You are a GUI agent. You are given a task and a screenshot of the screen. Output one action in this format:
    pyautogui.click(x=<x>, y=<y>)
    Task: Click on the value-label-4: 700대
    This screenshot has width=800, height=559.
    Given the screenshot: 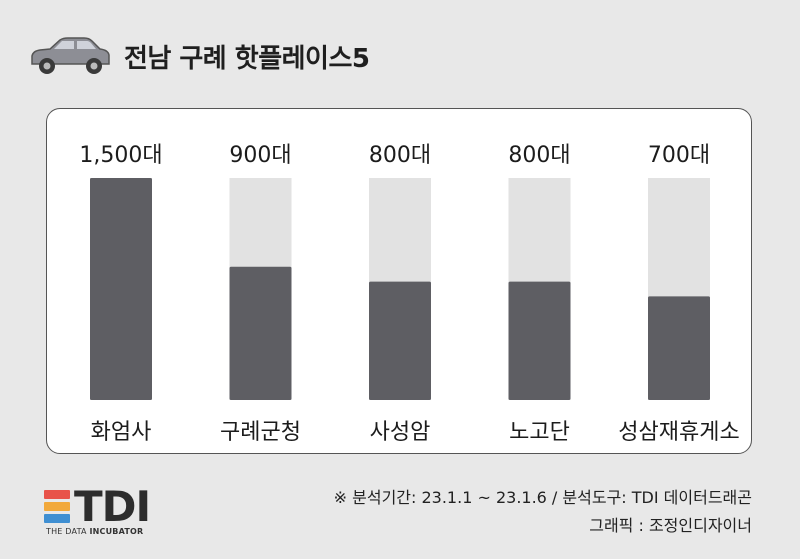 What is the action you would take?
    pyautogui.click(x=679, y=155)
    